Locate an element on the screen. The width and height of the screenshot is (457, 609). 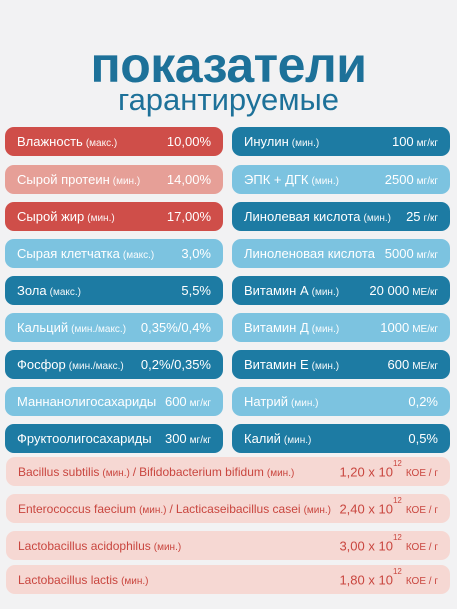
indicator-label: Сырая клетчатка (макс.) is located at coordinates (85, 253).